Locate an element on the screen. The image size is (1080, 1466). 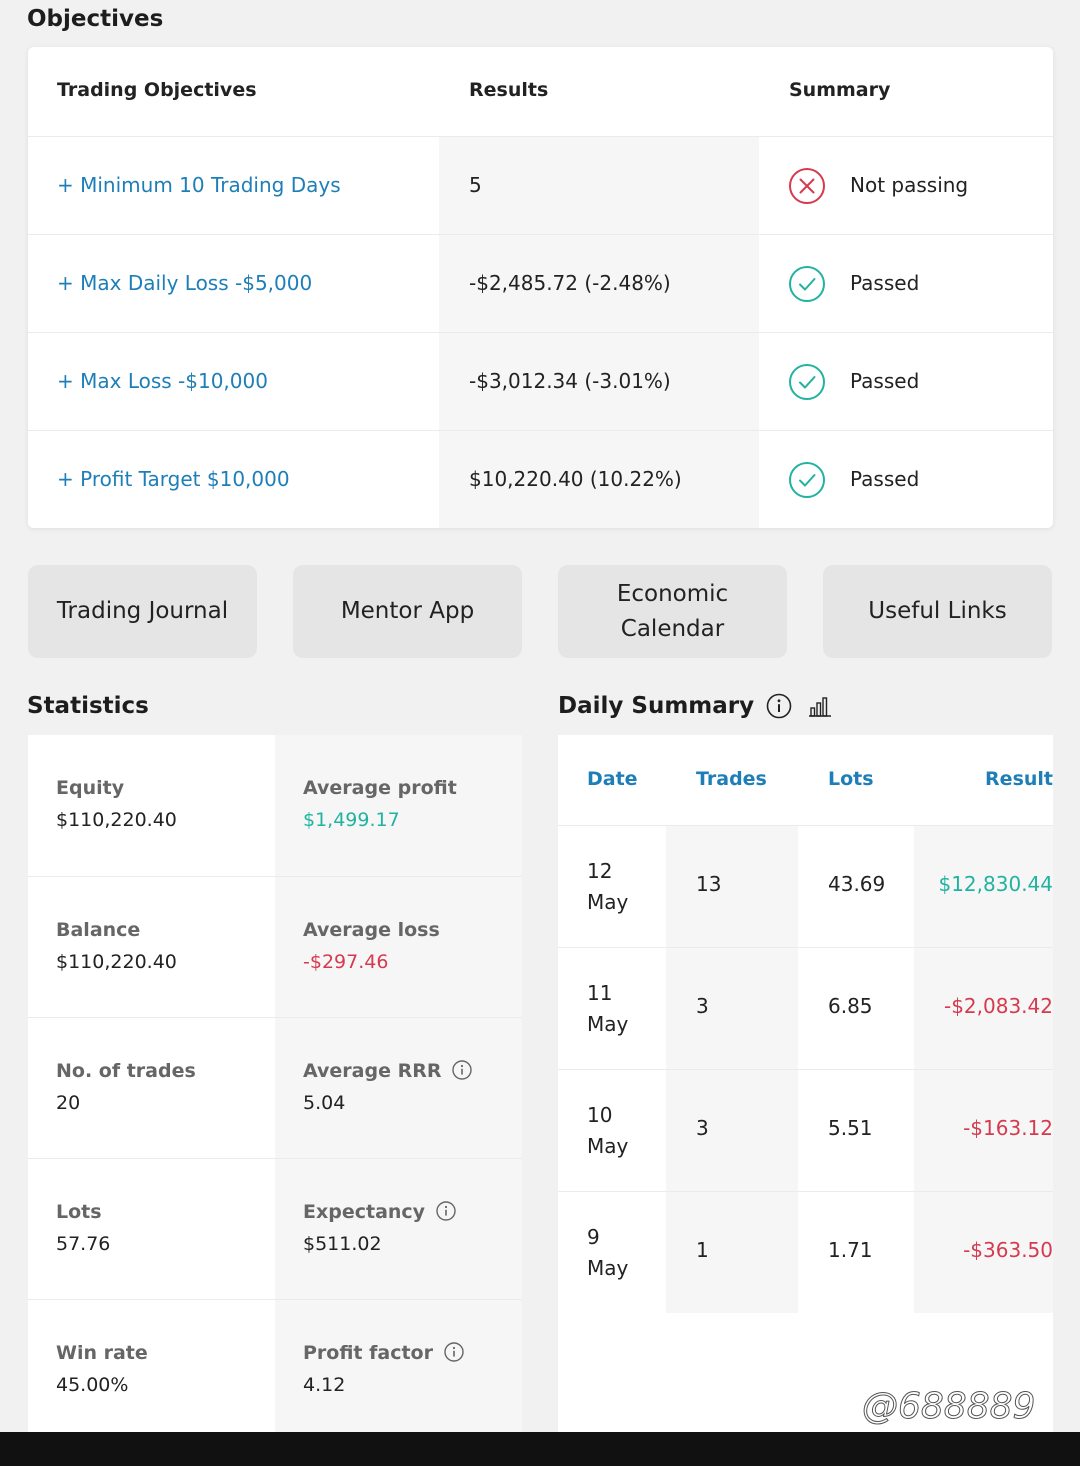
header-lots: Lots is located at coordinates (851, 779).